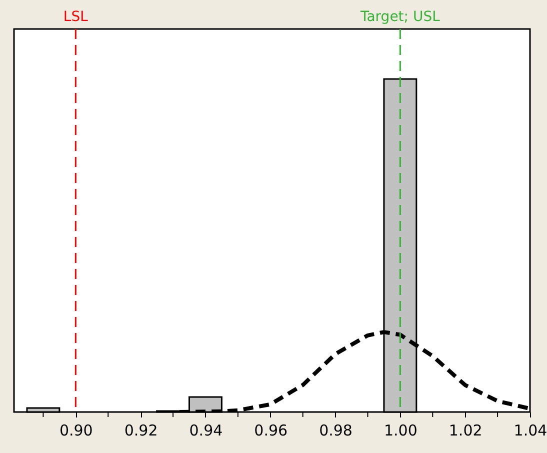 The height and width of the screenshot is (453, 547). What do you see at coordinates (335, 431) in the screenshot?
I see `x-tick-label: 0.98` at bounding box center [335, 431].